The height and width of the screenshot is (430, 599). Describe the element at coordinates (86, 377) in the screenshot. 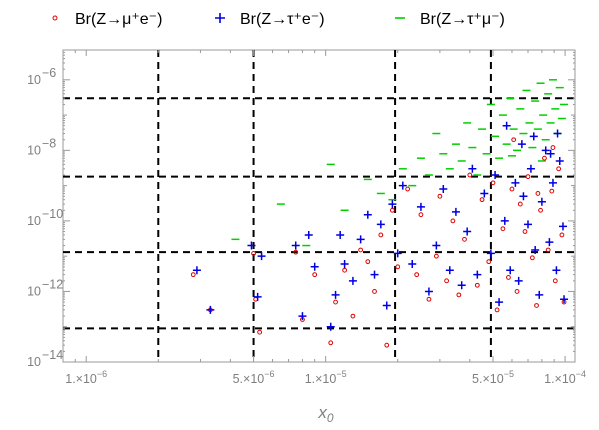

I see `x-tick-label: 1.×10−6` at that location.